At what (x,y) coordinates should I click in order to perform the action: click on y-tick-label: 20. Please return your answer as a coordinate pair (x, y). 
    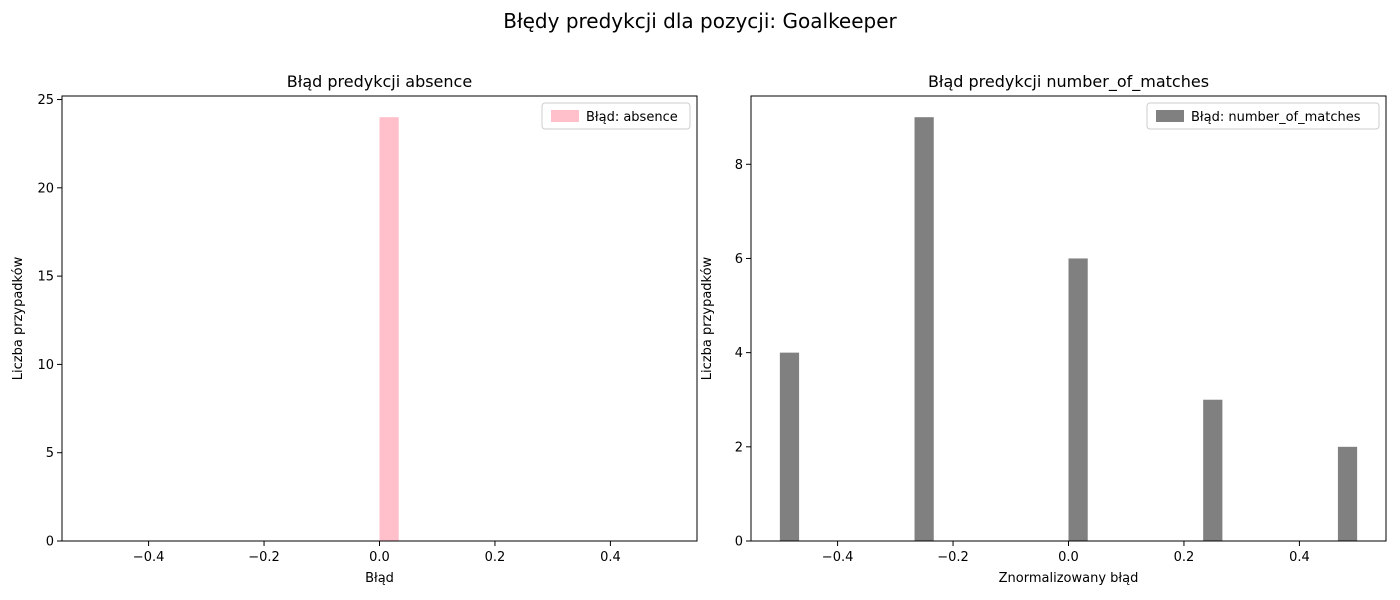
    Looking at the image, I should click on (45, 188).